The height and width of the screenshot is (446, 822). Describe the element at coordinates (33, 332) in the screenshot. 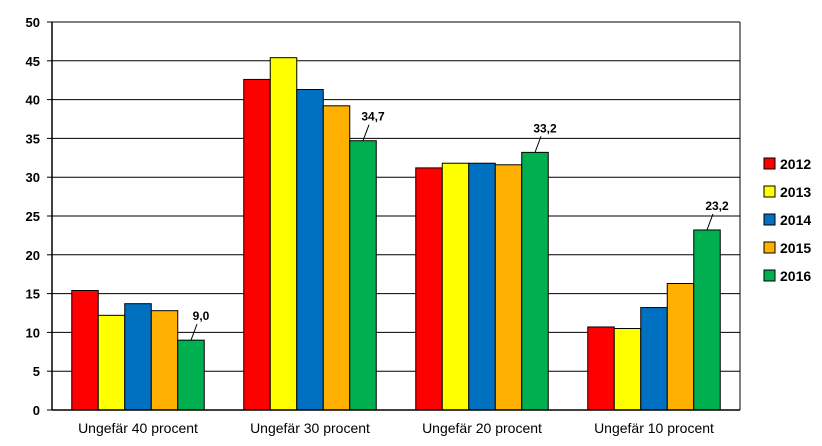

I see `y-tick-label: 10` at that location.